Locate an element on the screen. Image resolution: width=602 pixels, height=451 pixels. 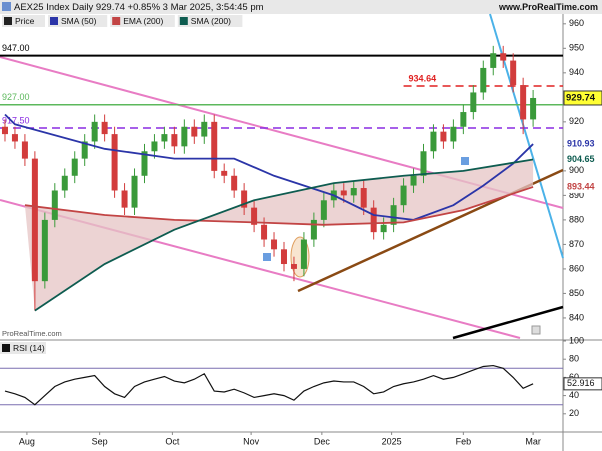
value-tag: 910.93 is located at coordinates (581, 143).